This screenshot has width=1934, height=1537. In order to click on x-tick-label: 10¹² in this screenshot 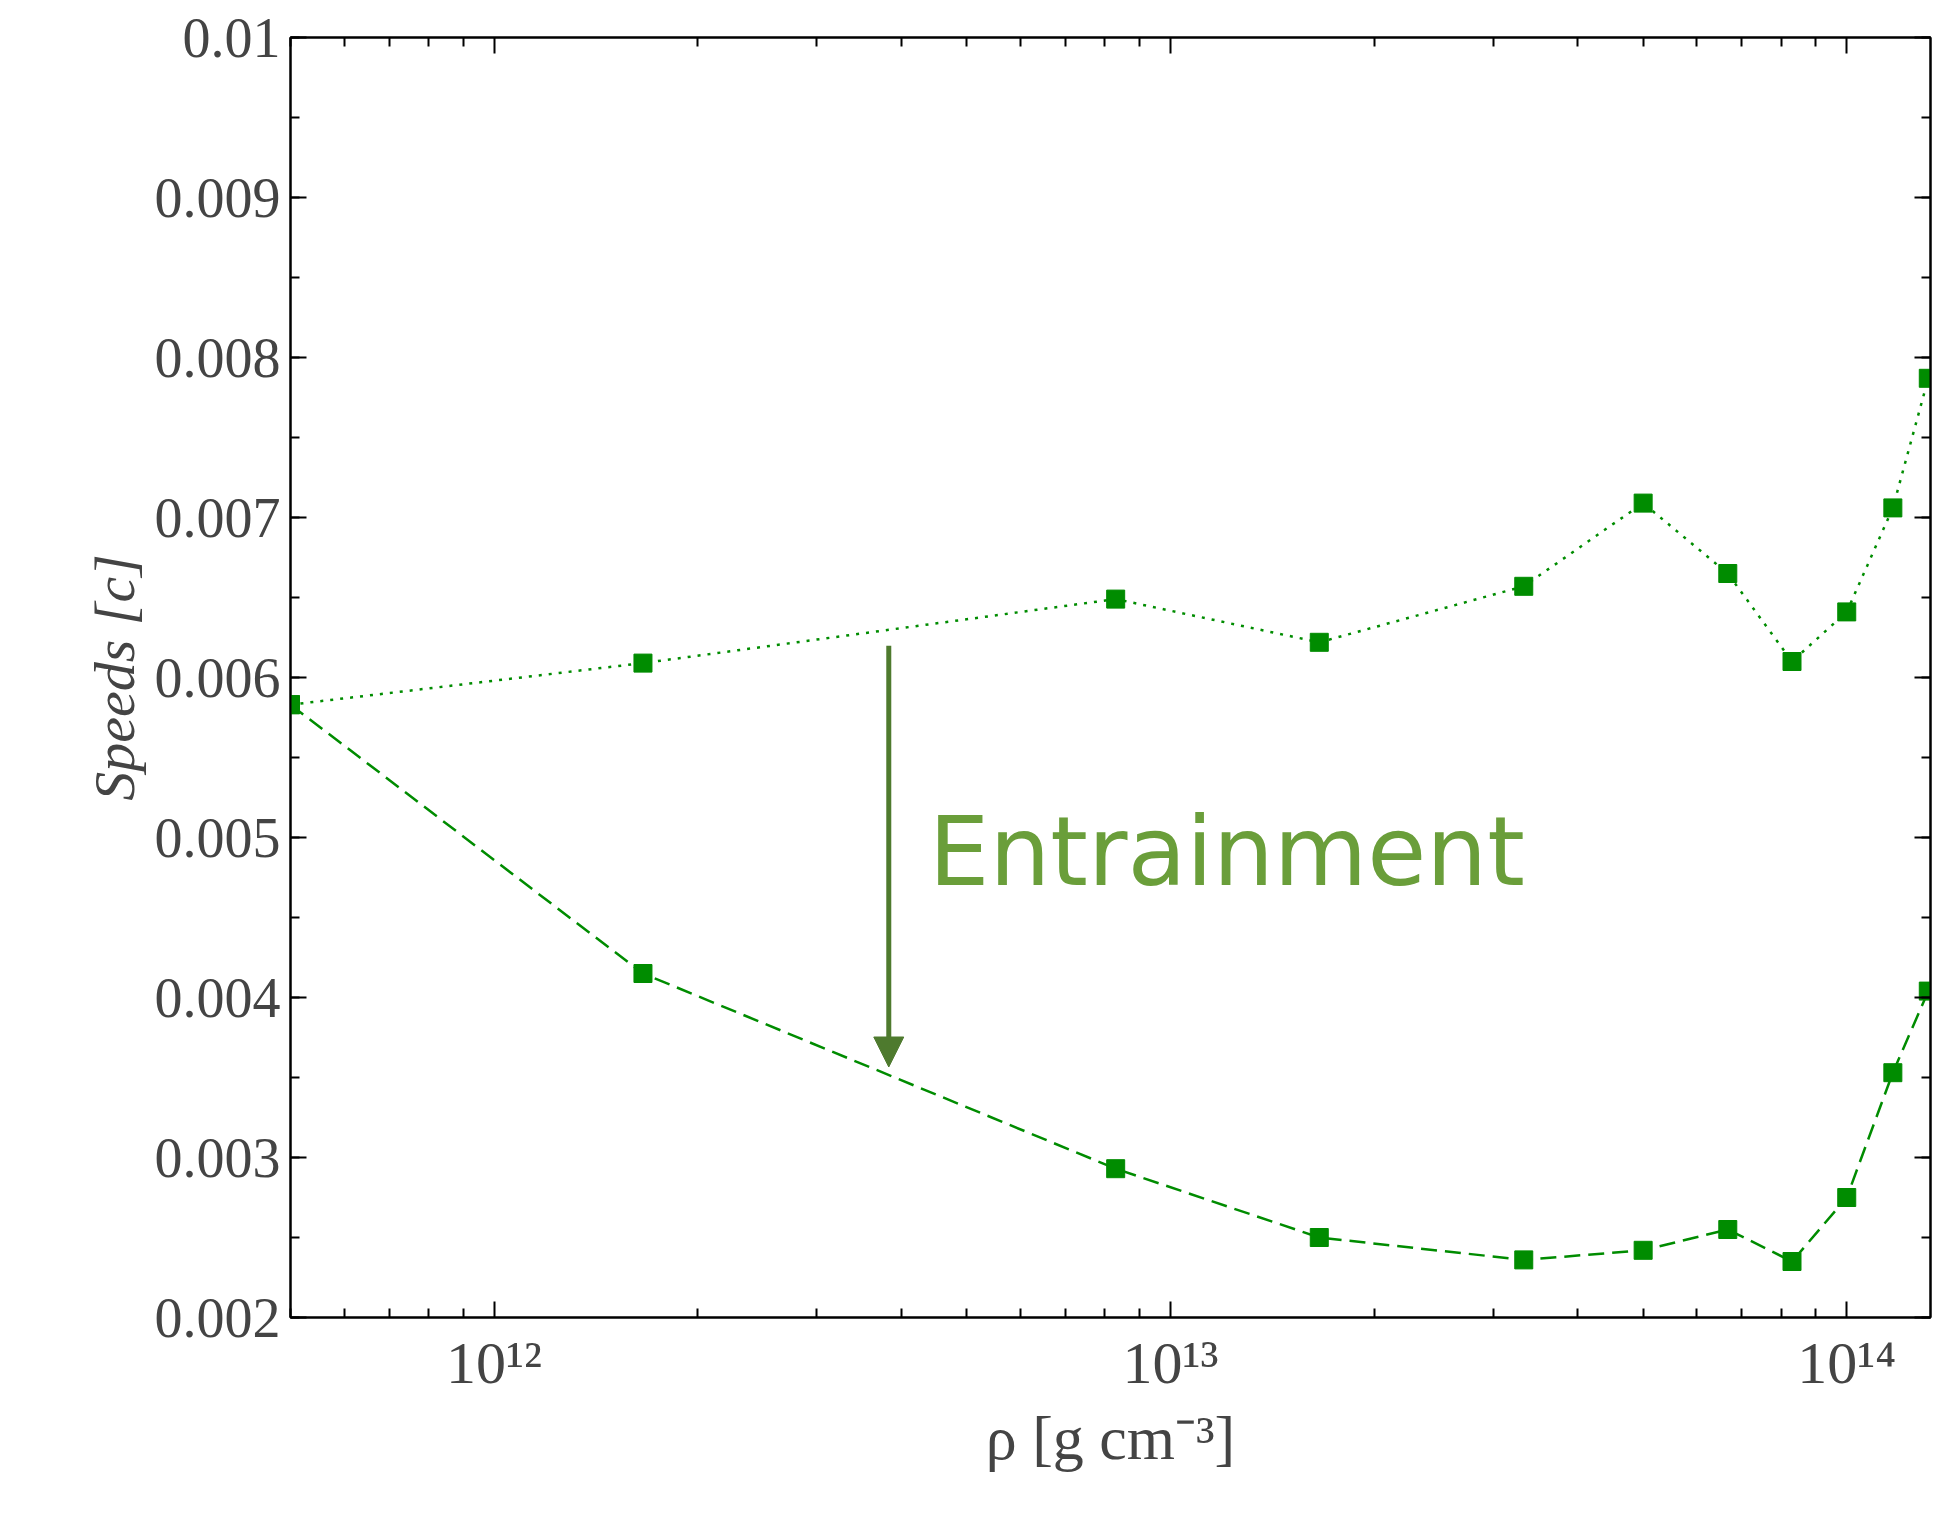, I will do `click(494, 1362)`.